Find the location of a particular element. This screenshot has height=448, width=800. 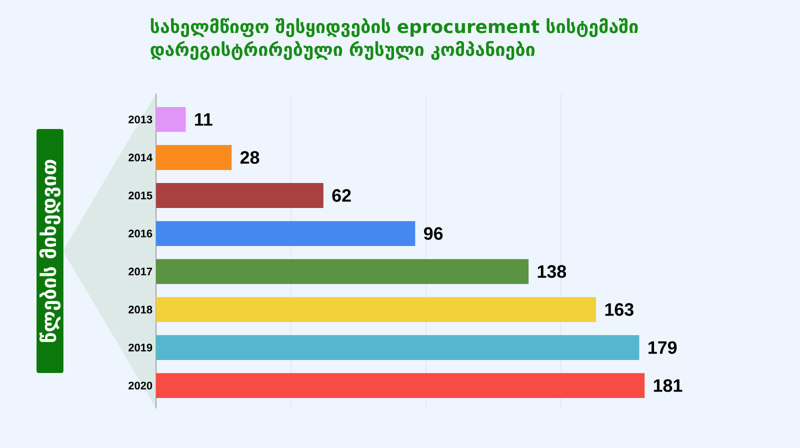

data-label: 181 is located at coordinates (668, 385).